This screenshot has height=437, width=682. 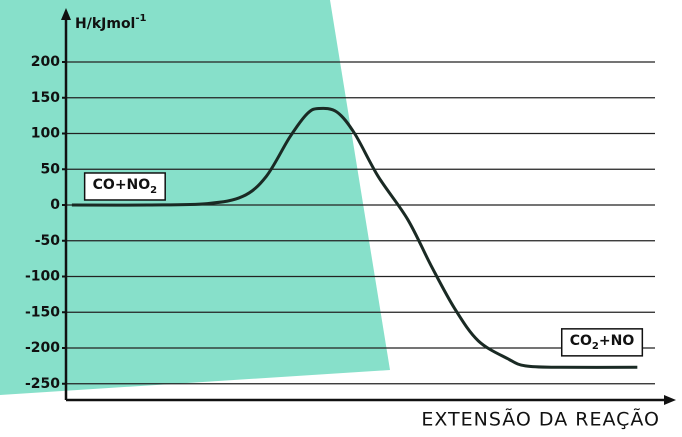 I want to click on annotation: CO+NO2, so click(x=124, y=186).